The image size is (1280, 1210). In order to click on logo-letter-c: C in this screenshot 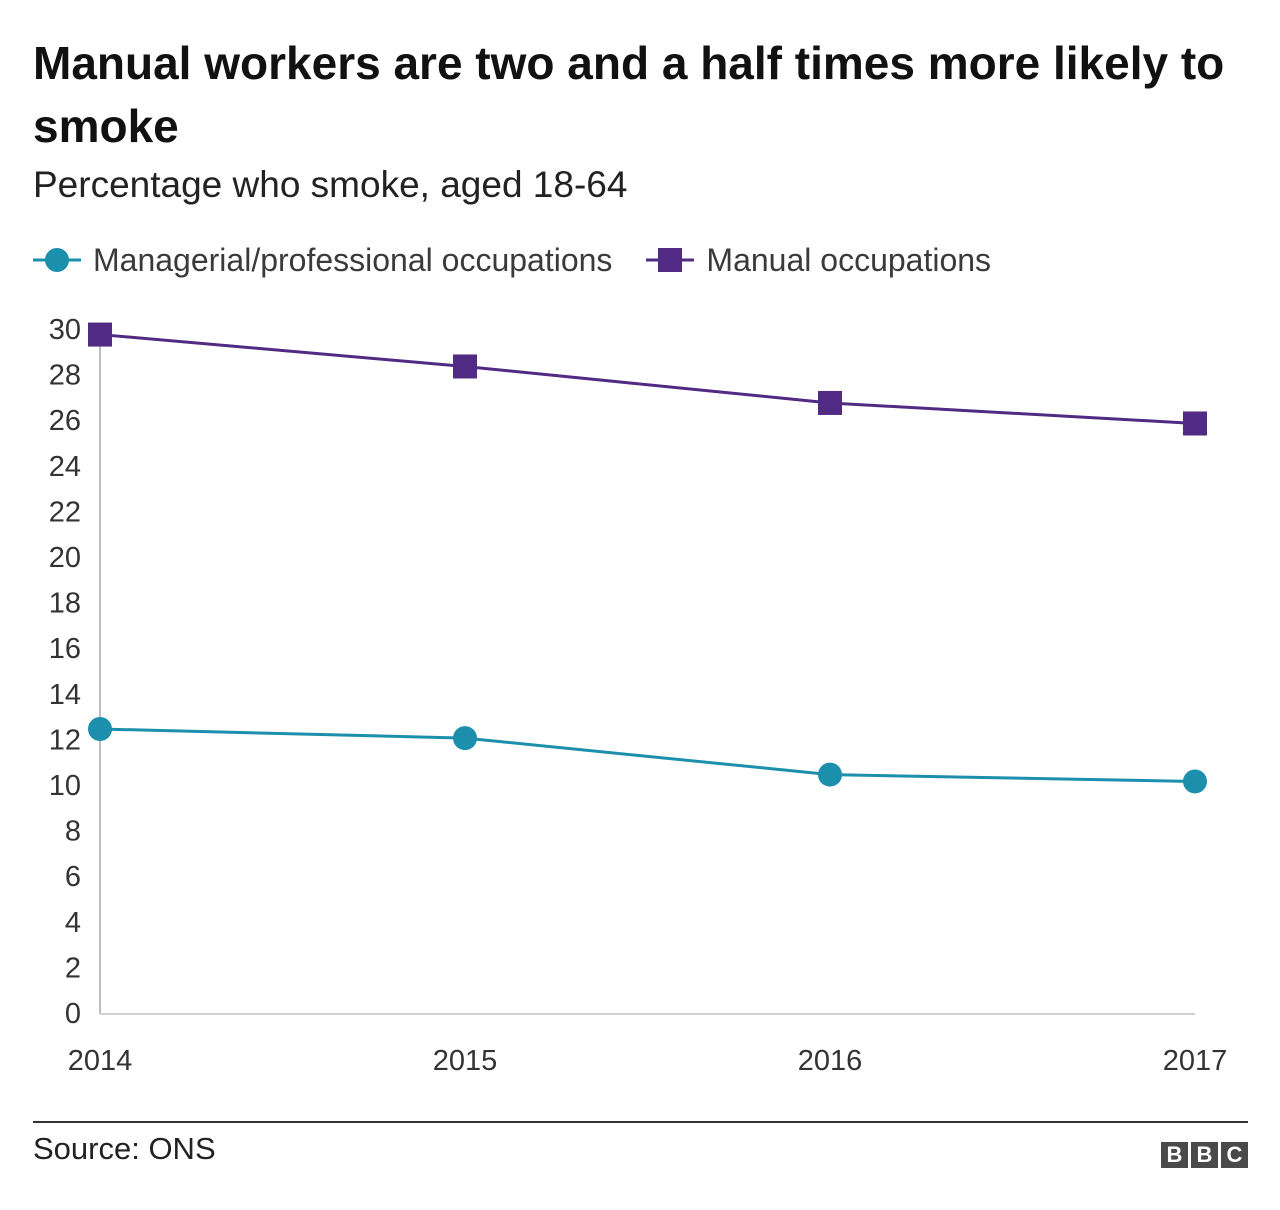, I will do `click(1234, 1155)`.